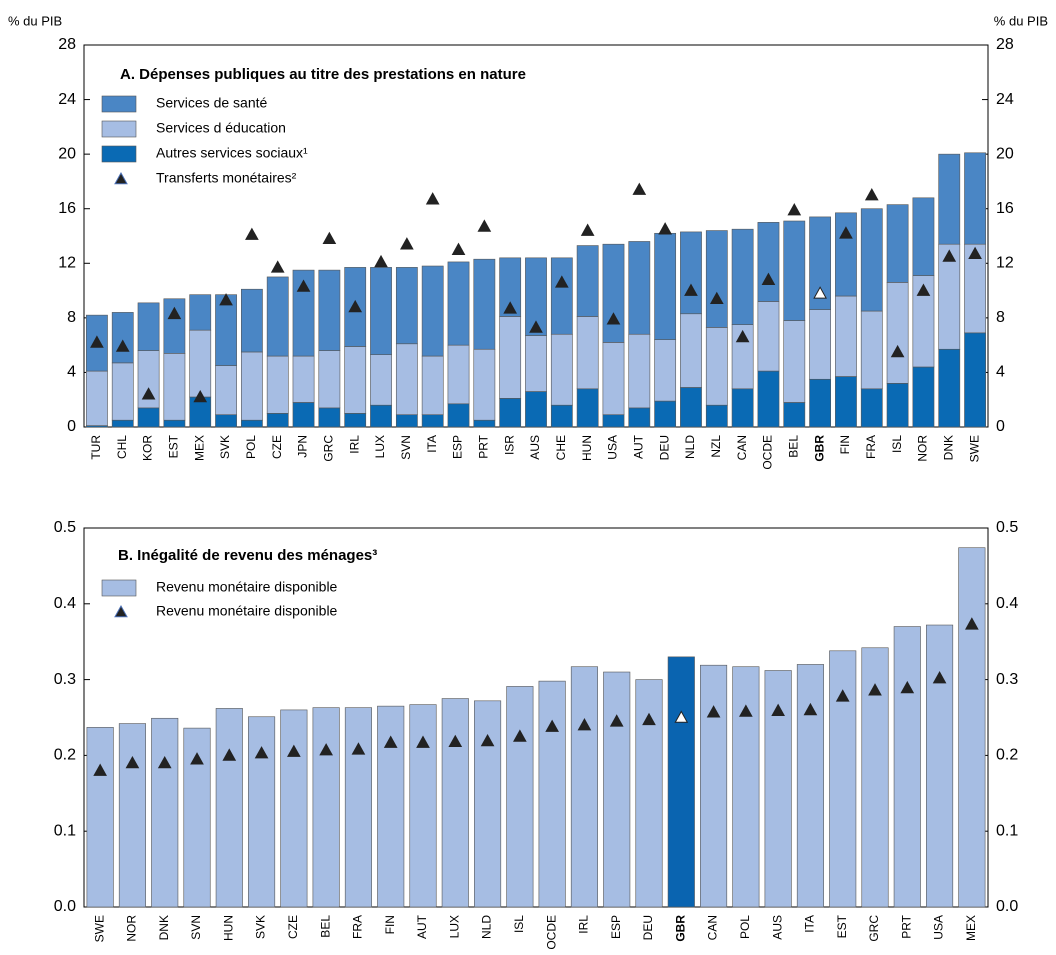  I want to click on y2-tick-label: 20, so click(1005, 153).